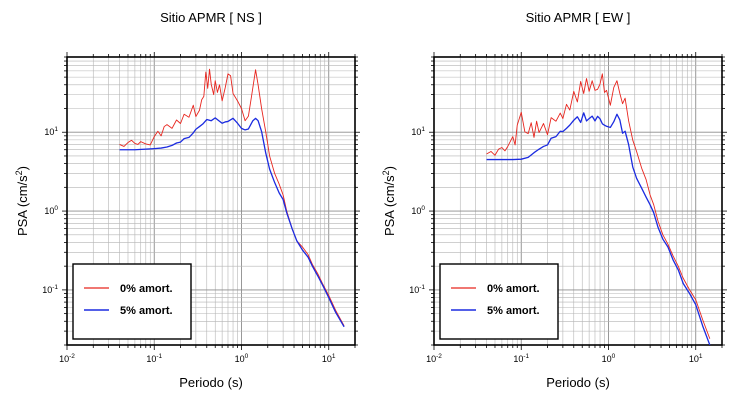 The height and width of the screenshot is (400, 730). I want to click on chart-title: Sitio APMR [ EW ], so click(578, 17).